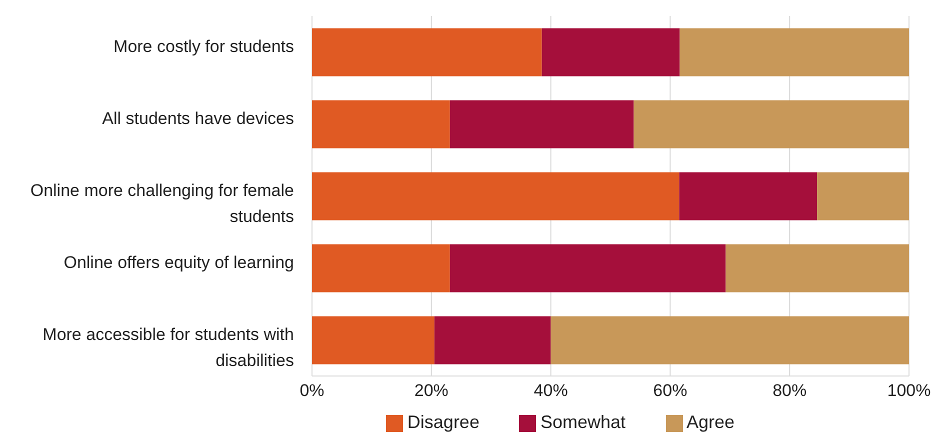 This screenshot has height=433, width=943. What do you see at coordinates (204, 46) in the screenshot?
I see `y-tick-label: More costly for students` at bounding box center [204, 46].